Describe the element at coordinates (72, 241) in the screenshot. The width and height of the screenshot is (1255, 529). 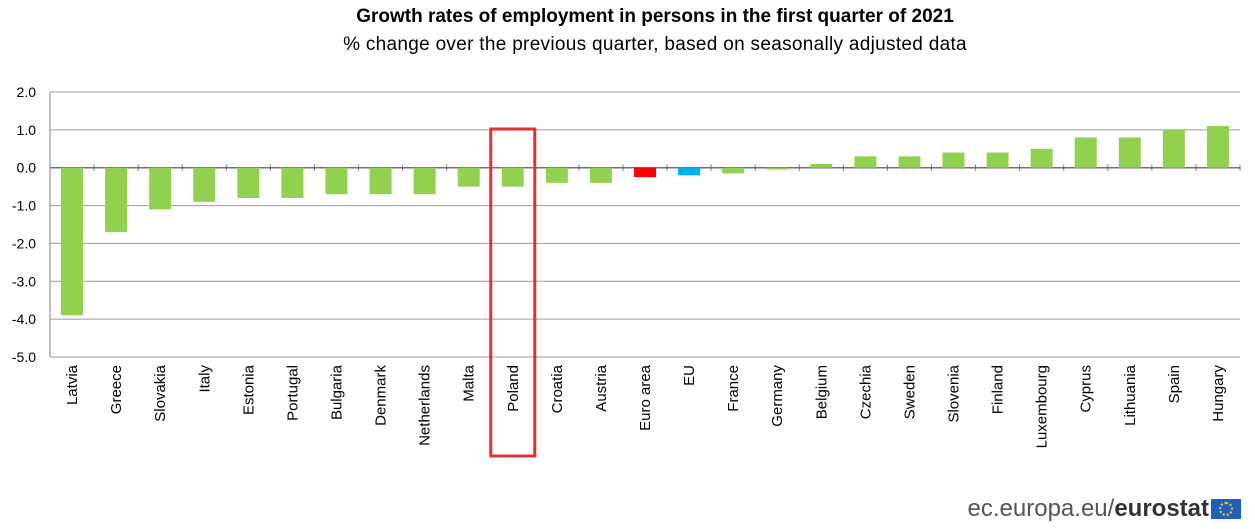
I see `bar-latvia` at that location.